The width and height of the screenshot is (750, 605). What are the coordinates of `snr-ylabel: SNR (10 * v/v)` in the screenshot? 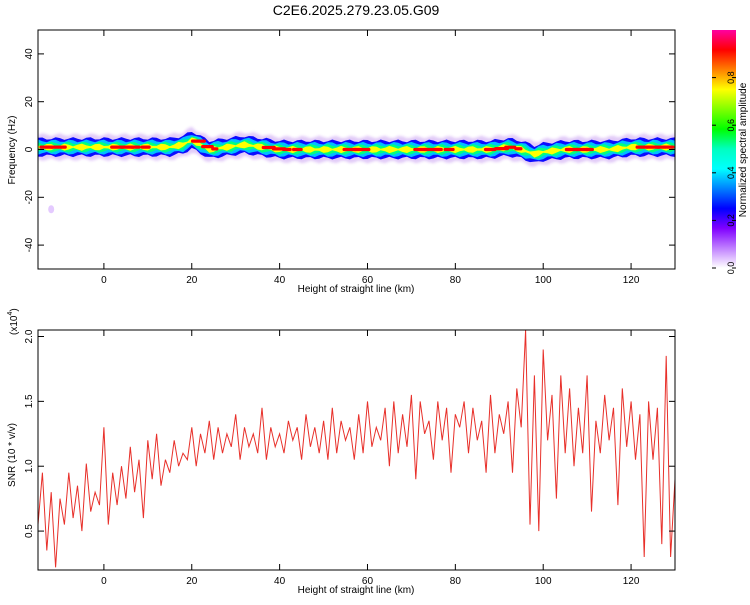 It's located at (12, 455).